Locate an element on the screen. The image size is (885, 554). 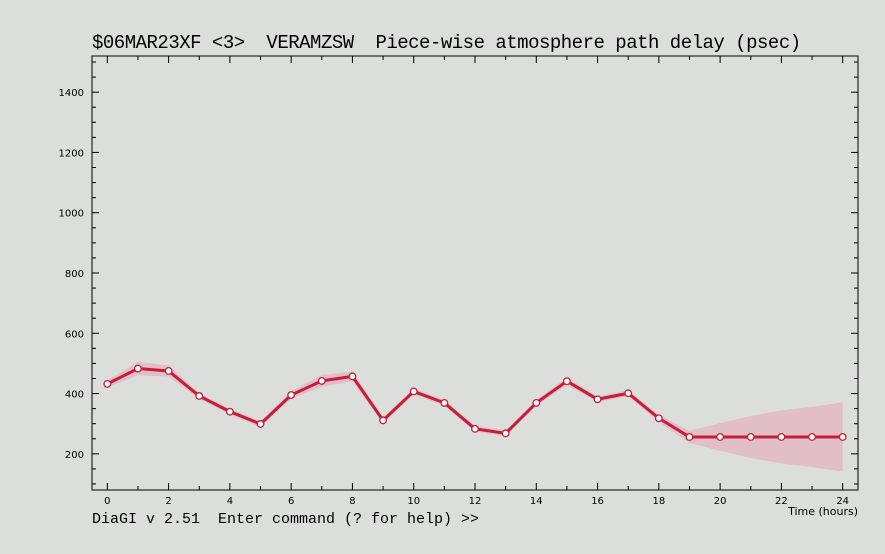
y-tick-label: 800 is located at coordinates (74, 274).